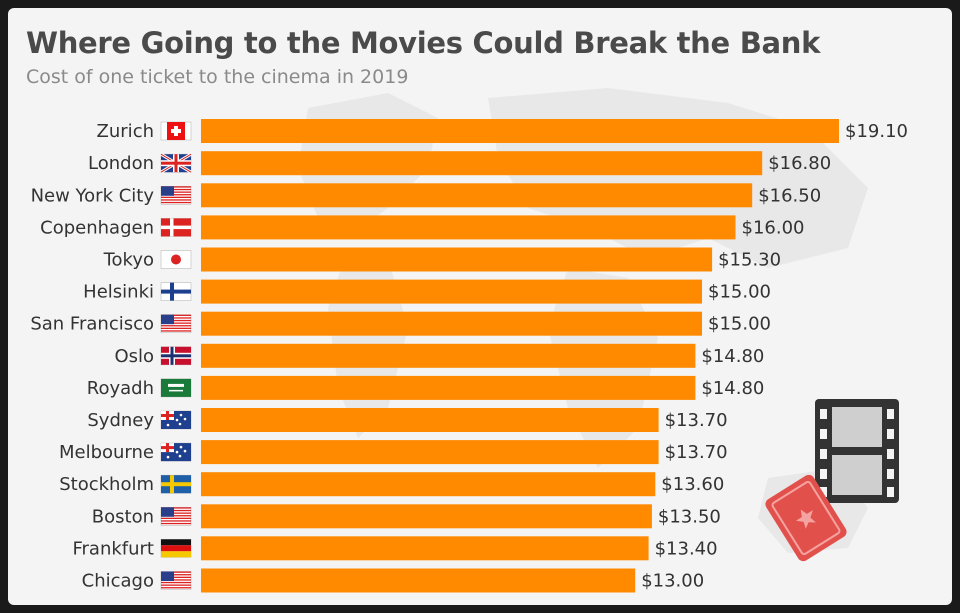 This screenshot has height=613, width=960. I want to click on bar-copenhagen, so click(468, 227).